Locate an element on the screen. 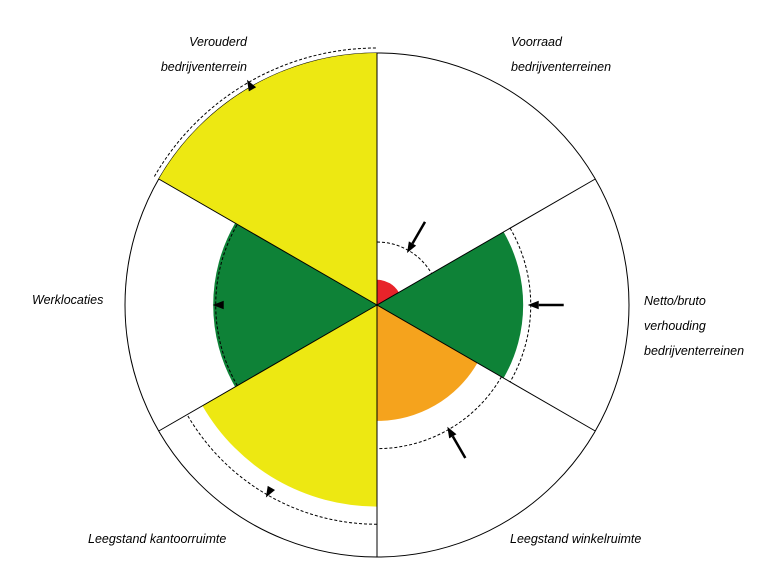 The width and height of the screenshot is (767, 573). sector-leegstand-winkelruimte is located at coordinates (427, 363).